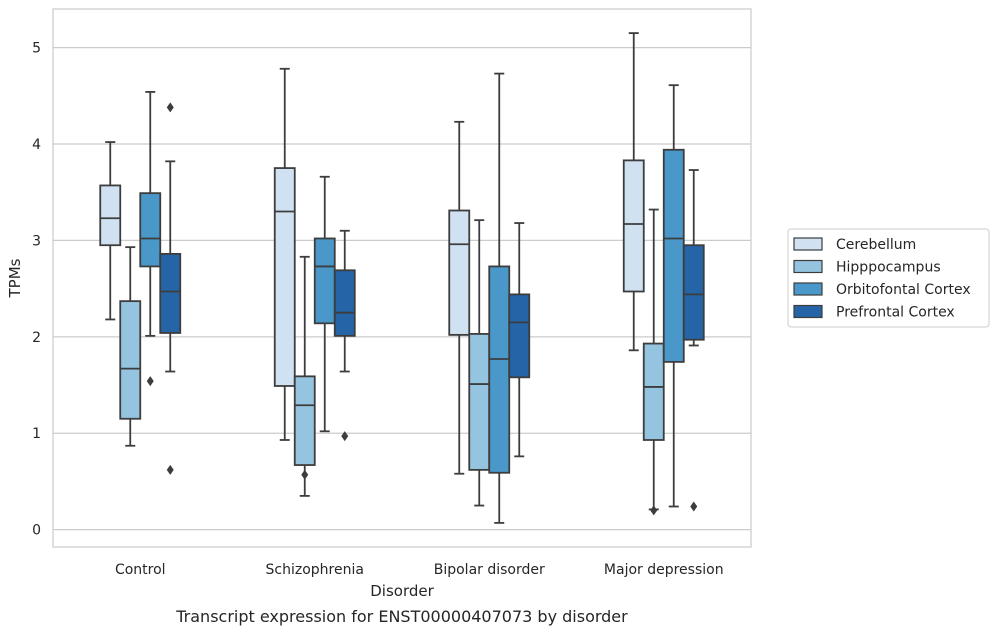  Describe the element at coordinates (36, 241) in the screenshot. I see `y-tick-label: 3` at that location.